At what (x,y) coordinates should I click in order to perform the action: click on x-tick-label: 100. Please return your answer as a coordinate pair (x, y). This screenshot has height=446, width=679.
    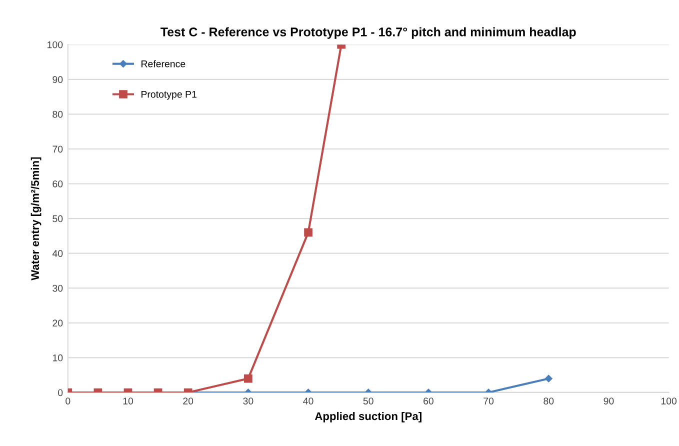
    Looking at the image, I should click on (669, 401).